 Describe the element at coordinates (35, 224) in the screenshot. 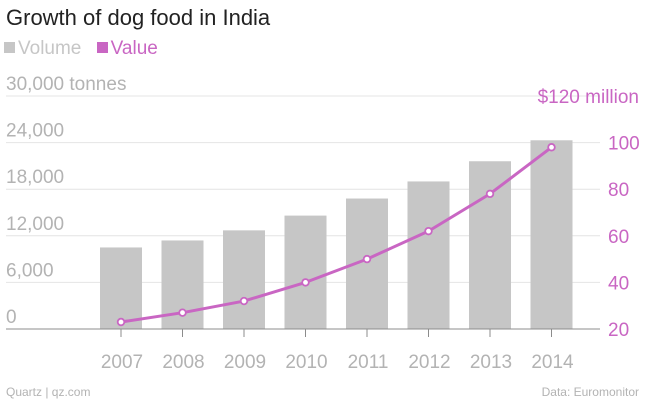

I see `left-axis-tick-label: 12,000` at that location.